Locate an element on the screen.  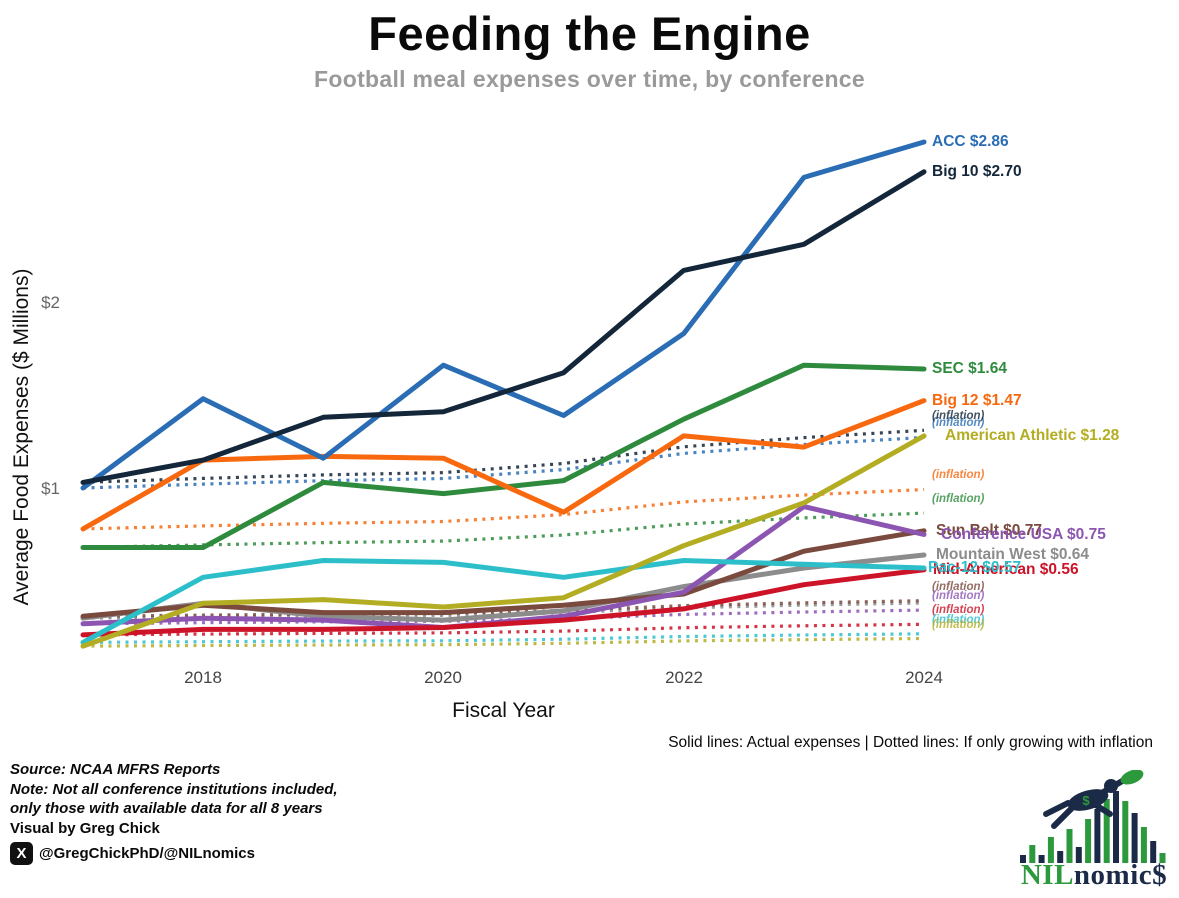
nilnomics-wordmark: NILnomic$ is located at coordinates (1094, 875).